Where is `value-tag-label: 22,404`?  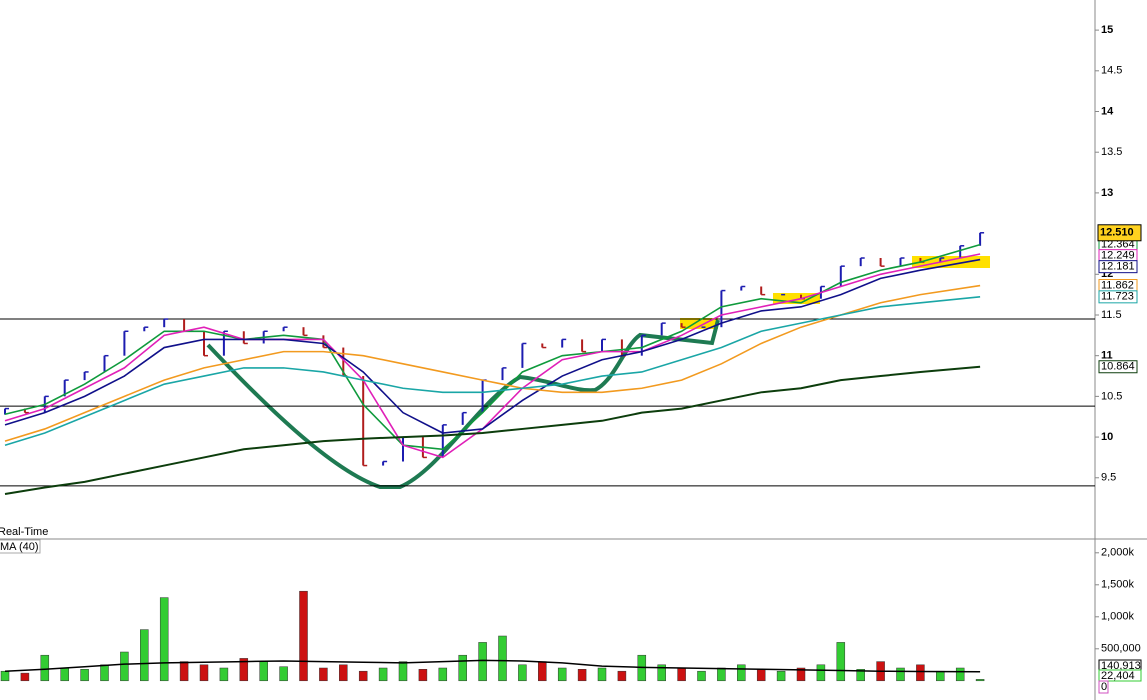
value-tag-label: 22,404 is located at coordinates (1118, 676).